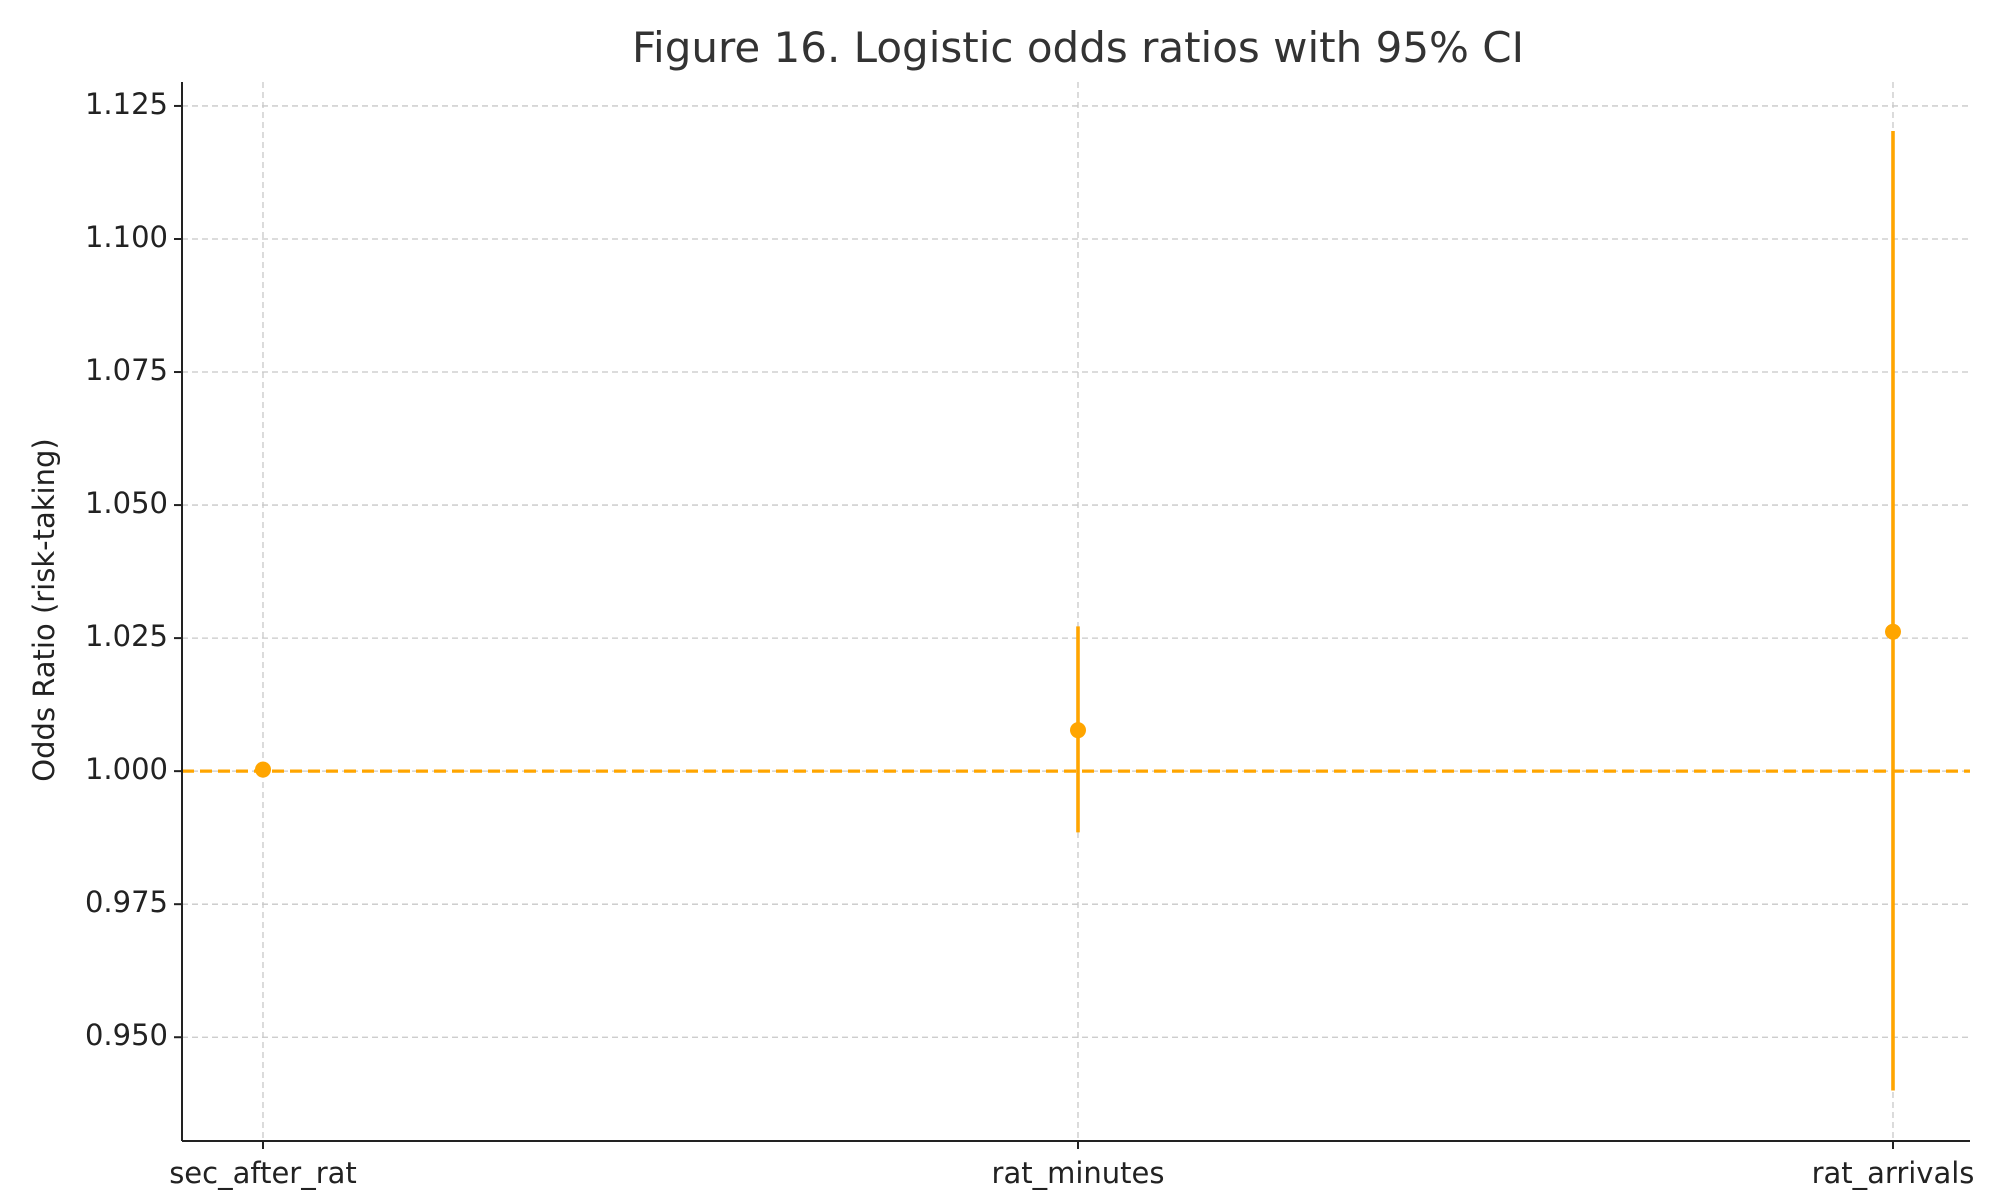 The width and height of the screenshot is (2000, 1200). Describe the element at coordinates (126, 769) in the screenshot. I see `y-tick-label: 1.000` at that location.